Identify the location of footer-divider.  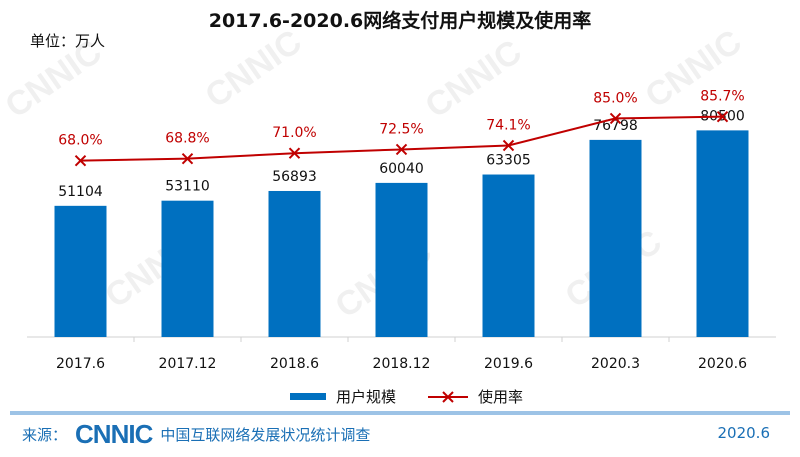
(400, 413).